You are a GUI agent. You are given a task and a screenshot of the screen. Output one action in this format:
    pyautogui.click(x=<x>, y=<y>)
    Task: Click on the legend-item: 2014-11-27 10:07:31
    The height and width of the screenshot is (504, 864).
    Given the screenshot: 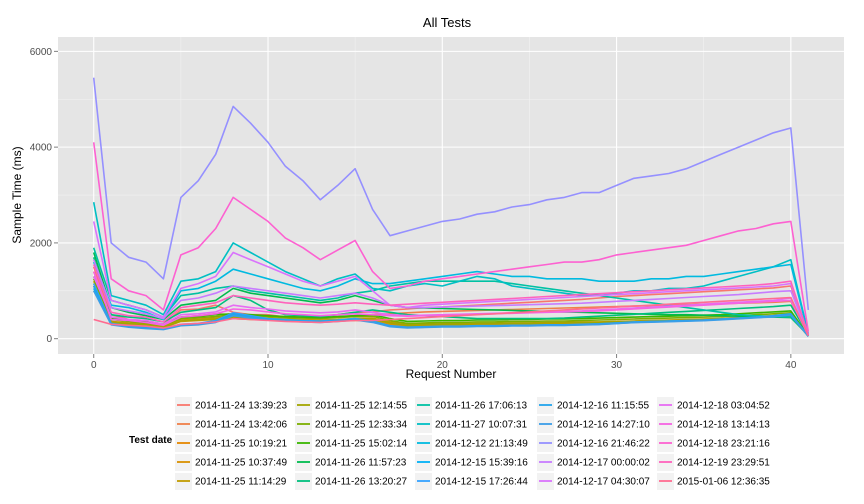 What is the action you would take?
    pyautogui.click(x=471, y=424)
    